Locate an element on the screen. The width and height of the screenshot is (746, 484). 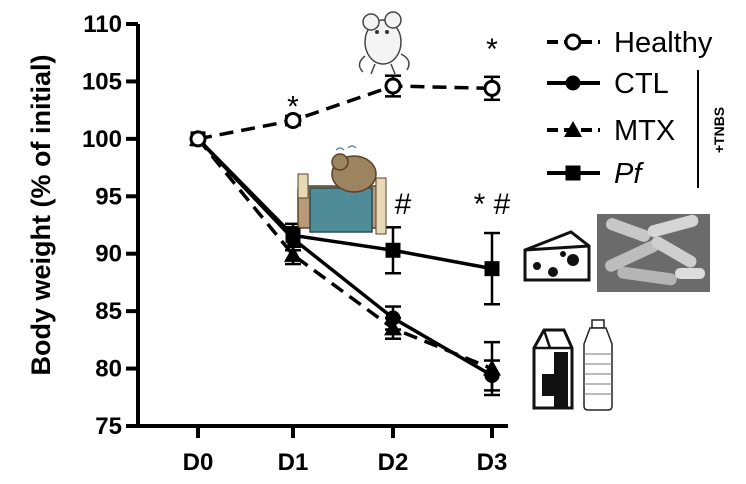
annotations: ** #** # is located at coordinates (399, 127).